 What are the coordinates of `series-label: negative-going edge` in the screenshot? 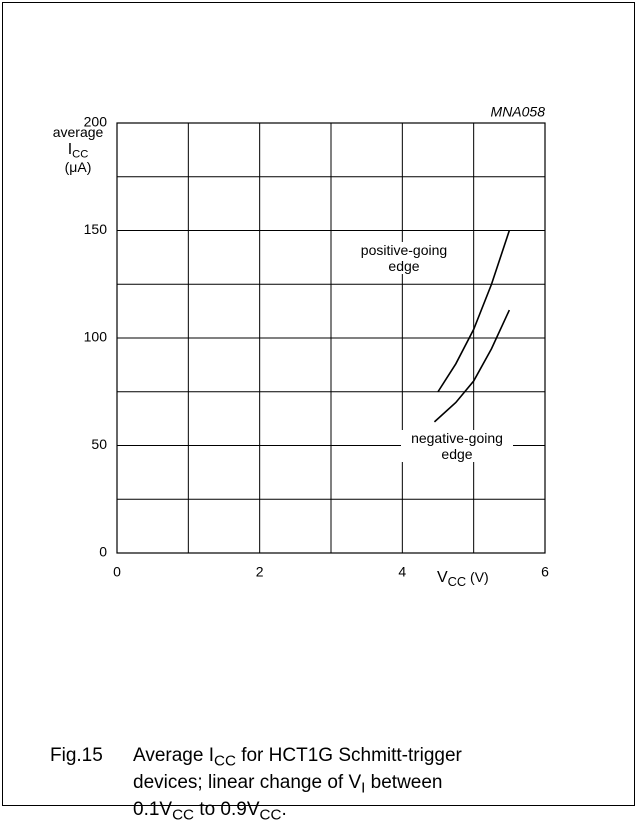 It's located at (457, 446).